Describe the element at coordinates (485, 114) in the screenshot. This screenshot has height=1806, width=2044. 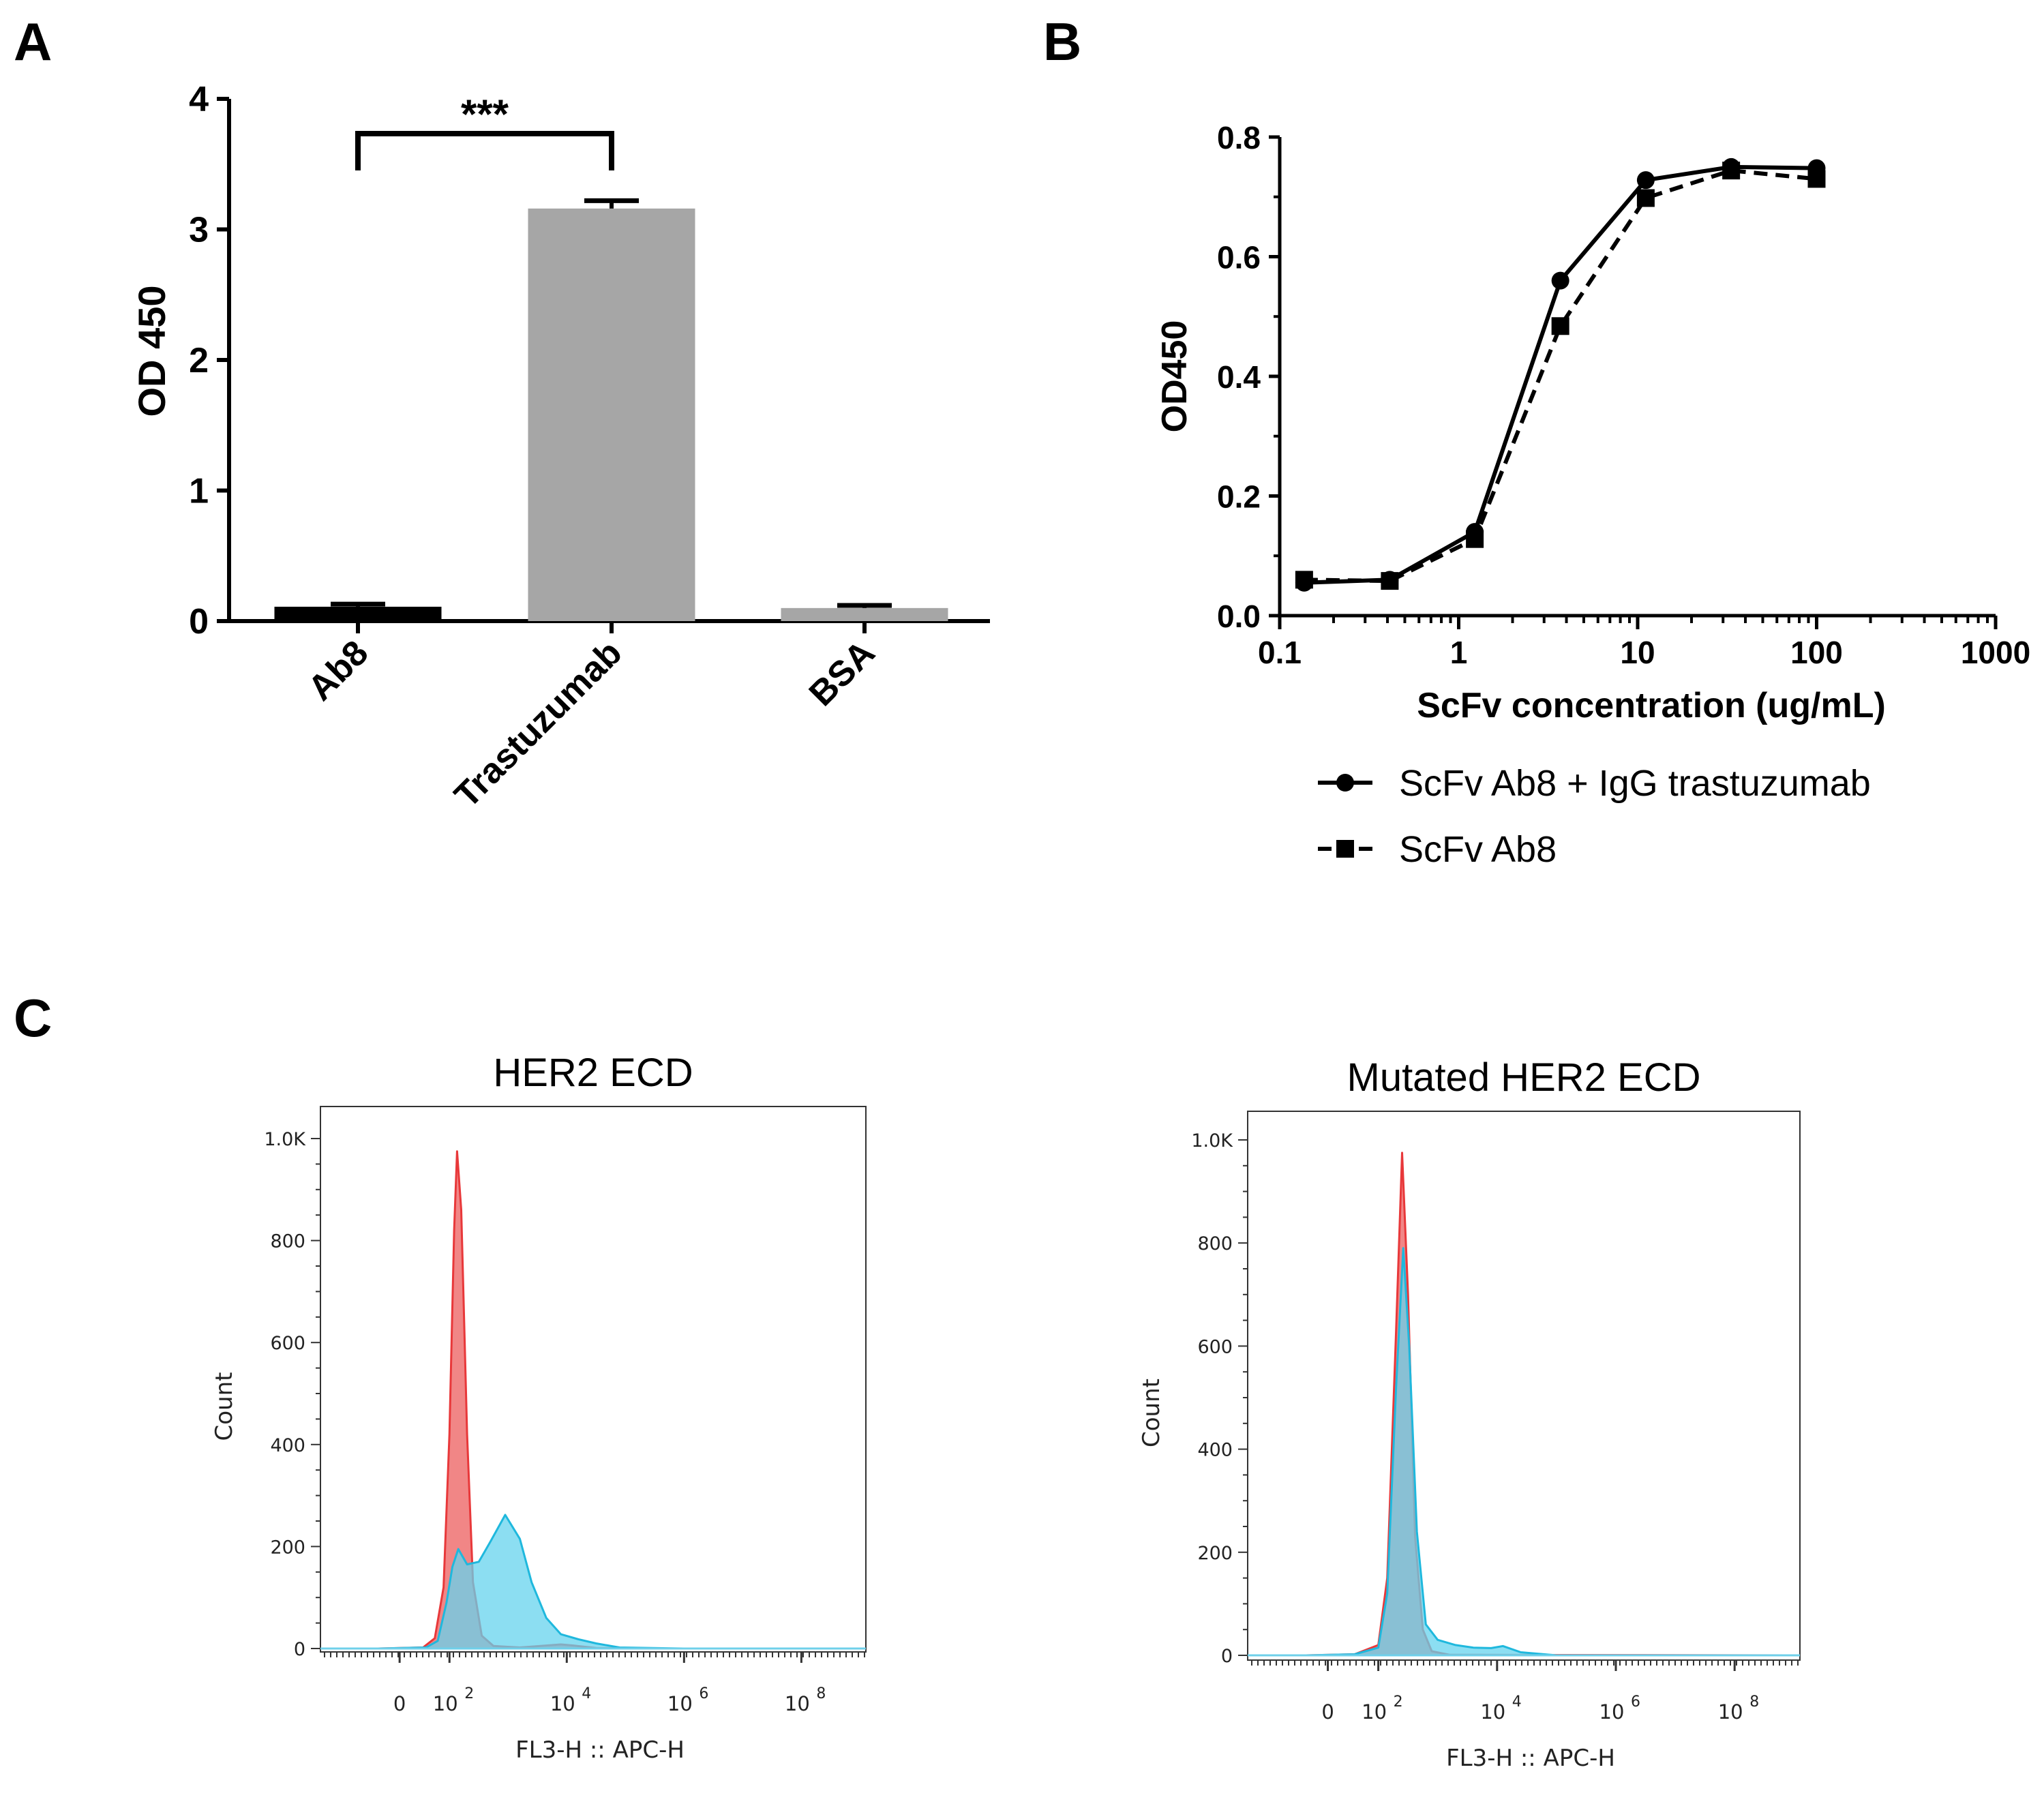
I see `significance-stars: ***` at that location.